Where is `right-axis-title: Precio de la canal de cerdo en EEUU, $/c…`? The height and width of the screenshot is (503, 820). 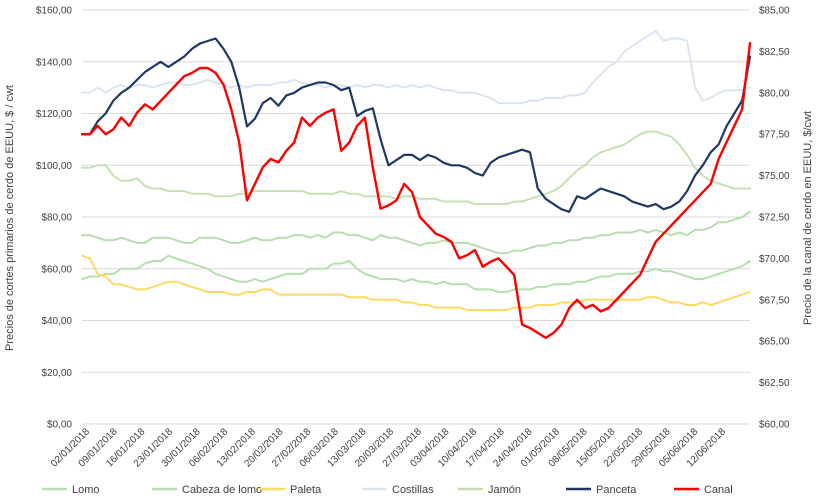 right-axis-title: Precio de la canal de cerdo en EEUU, $/c… is located at coordinates (808, 218).